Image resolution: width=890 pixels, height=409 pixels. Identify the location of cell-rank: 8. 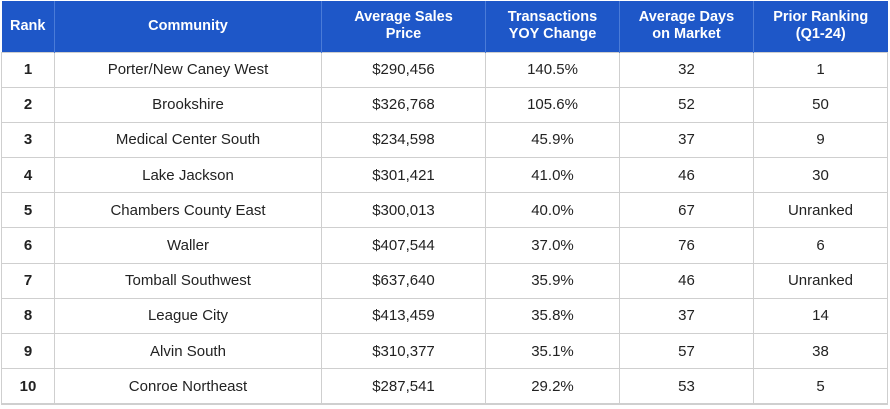
(28, 316).